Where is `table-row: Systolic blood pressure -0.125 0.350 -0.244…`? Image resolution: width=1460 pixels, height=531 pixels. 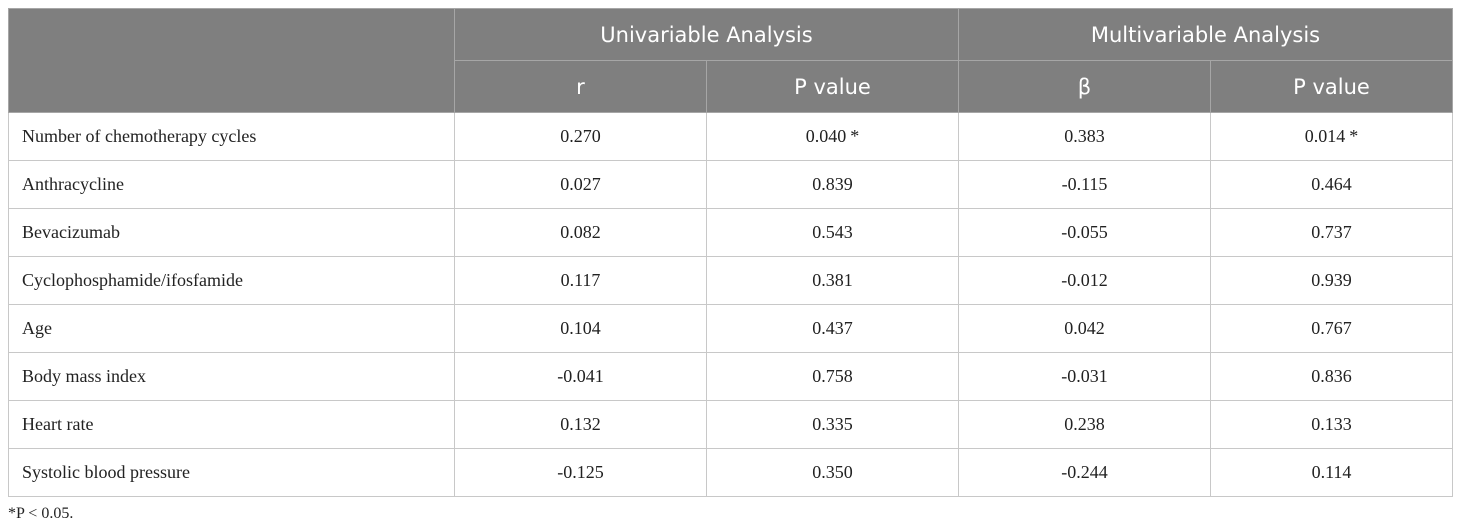
table-row: Systolic blood pressure -0.125 0.350 -0.244… is located at coordinates (730, 472).